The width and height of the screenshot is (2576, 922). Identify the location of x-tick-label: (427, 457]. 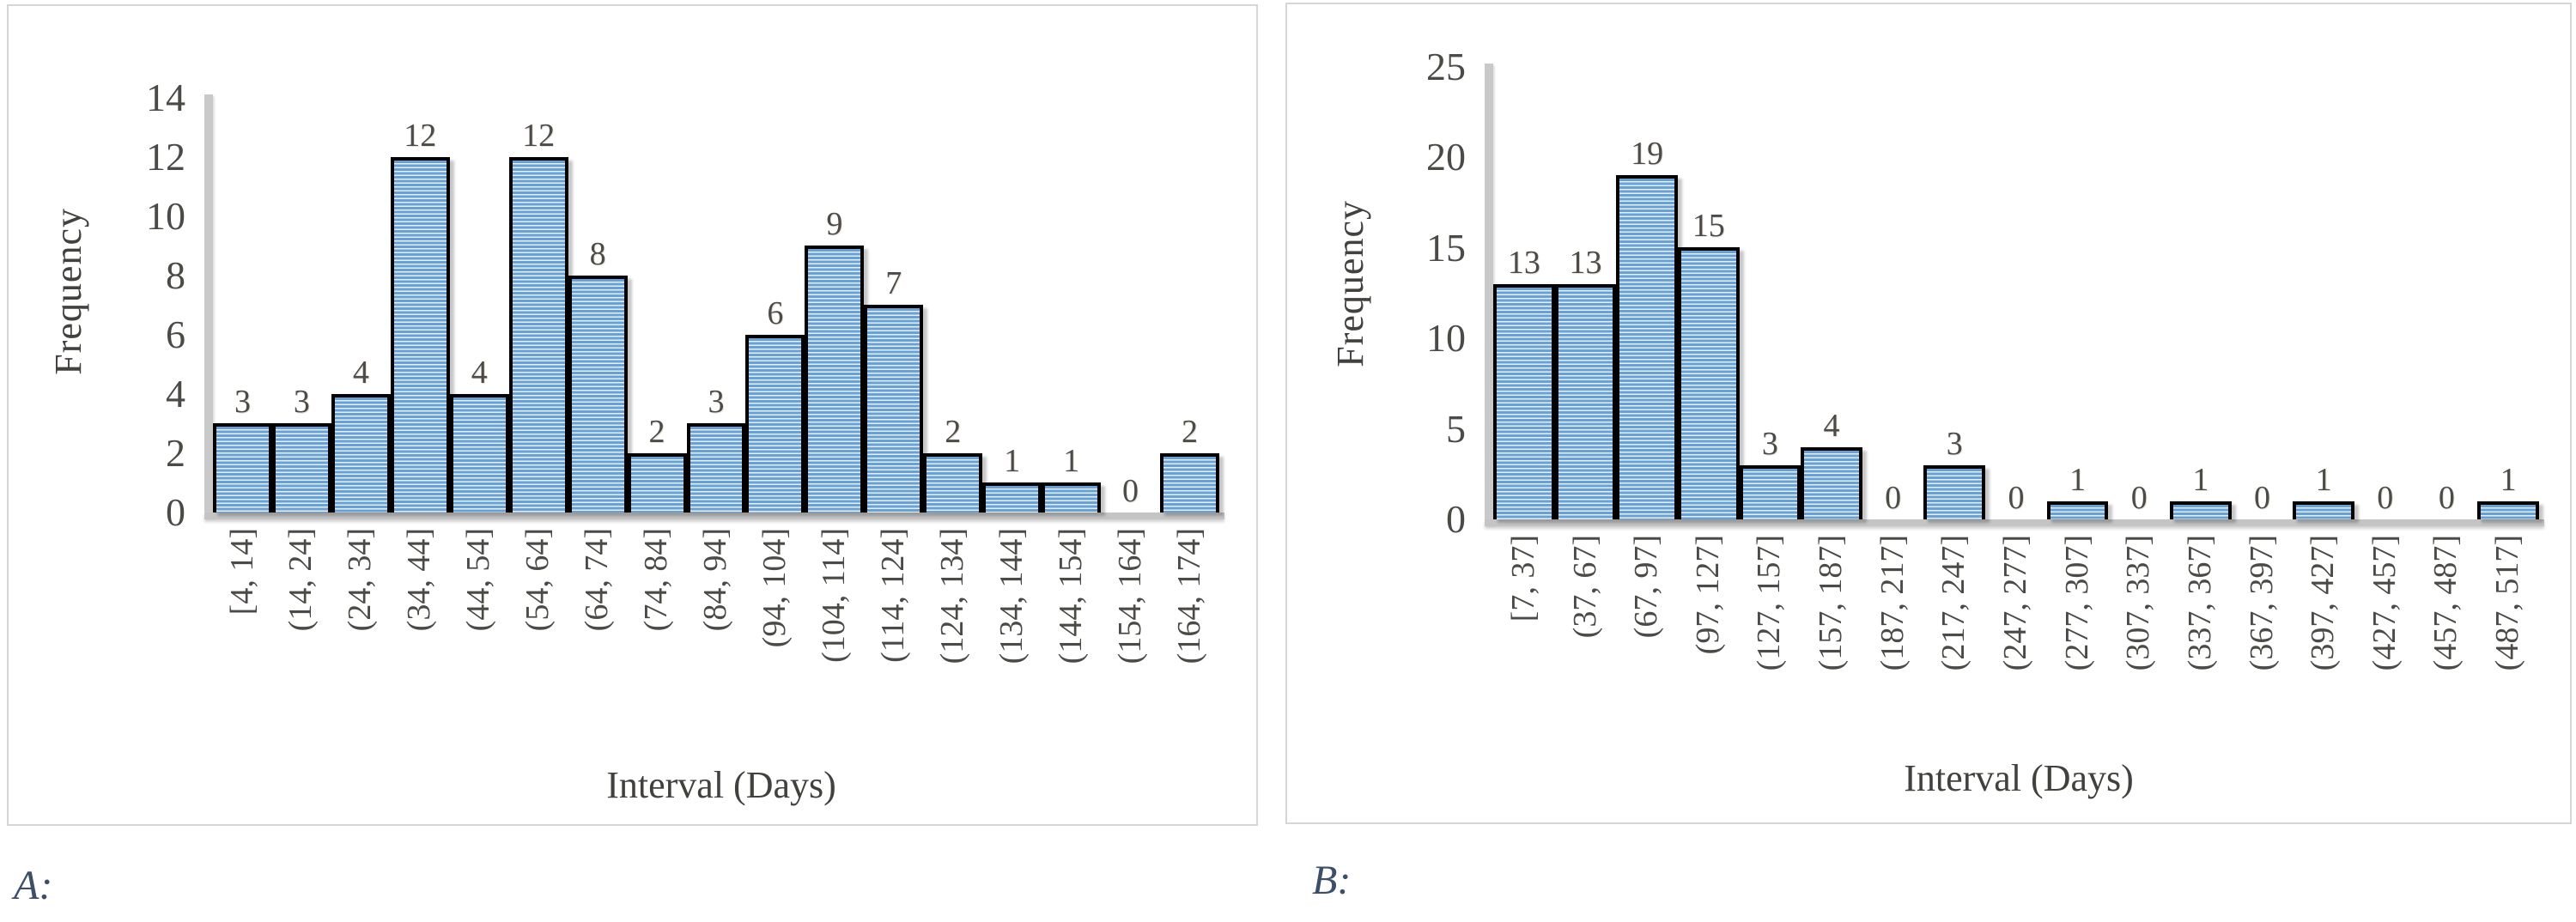
(2384, 603).